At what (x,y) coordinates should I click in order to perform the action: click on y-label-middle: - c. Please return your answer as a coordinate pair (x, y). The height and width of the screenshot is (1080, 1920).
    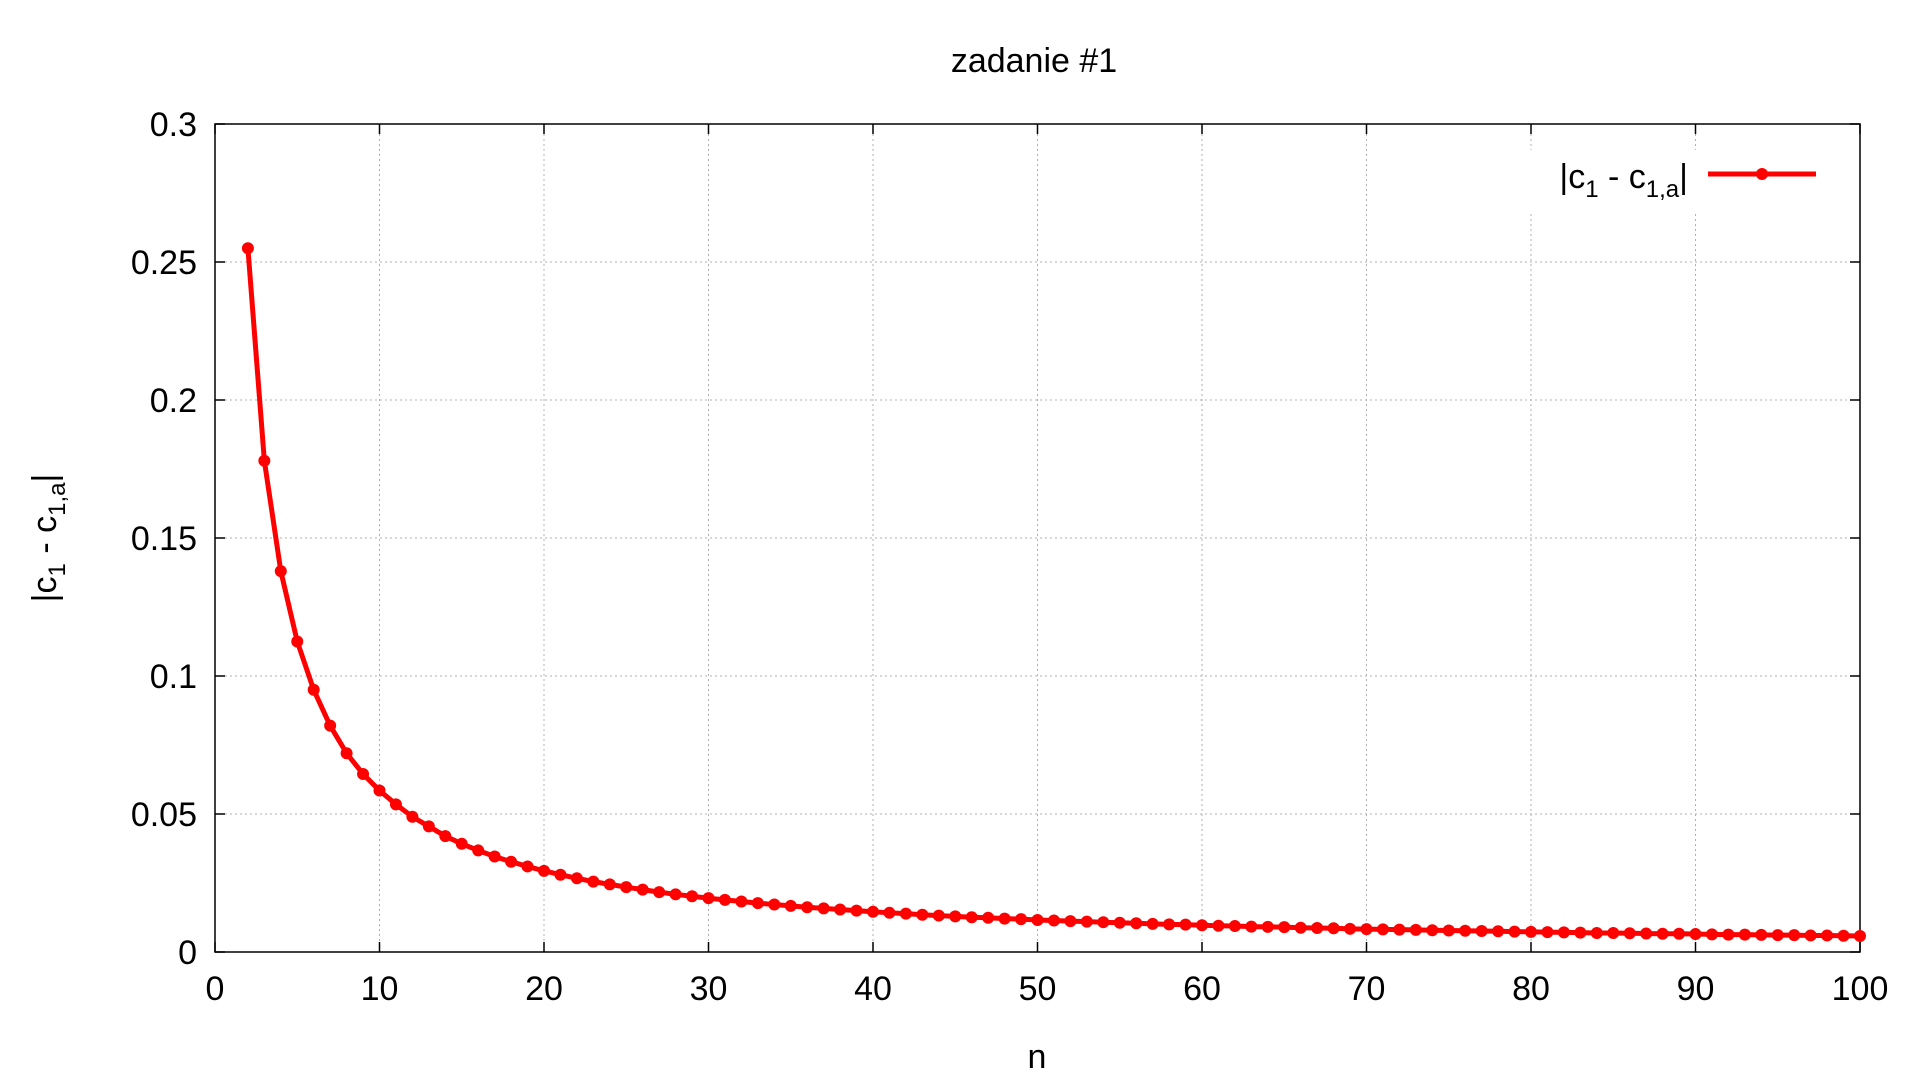
    Looking at the image, I should click on (45, 539).